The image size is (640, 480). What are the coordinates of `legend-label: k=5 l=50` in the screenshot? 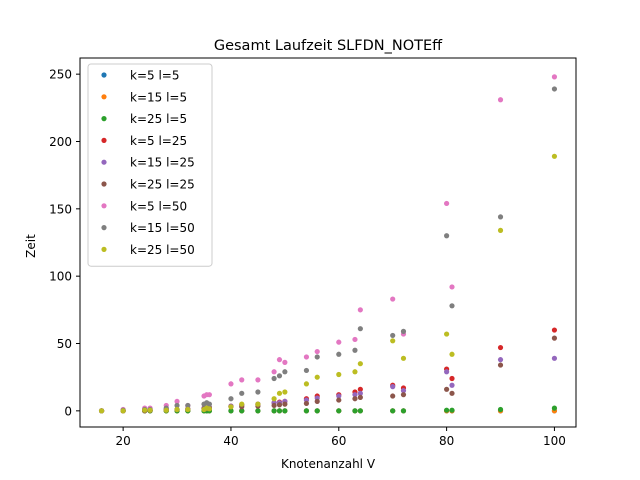 It's located at (158, 206).